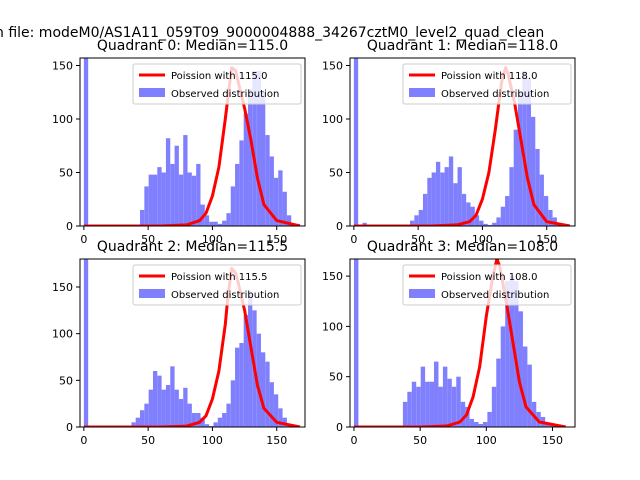 This screenshot has width=640, height=480. I want to click on quadrant-0-bars, so click(191, 142).